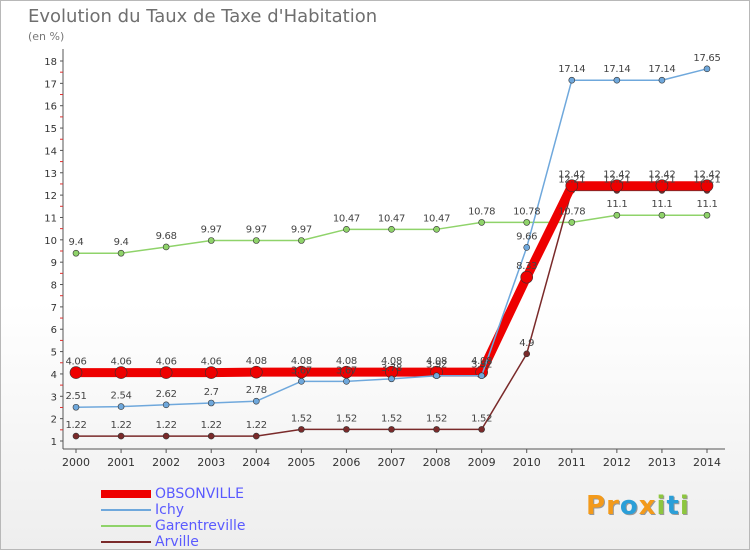 The height and width of the screenshot is (550, 750). I want to click on y-tick-label: 3, so click(54, 397).